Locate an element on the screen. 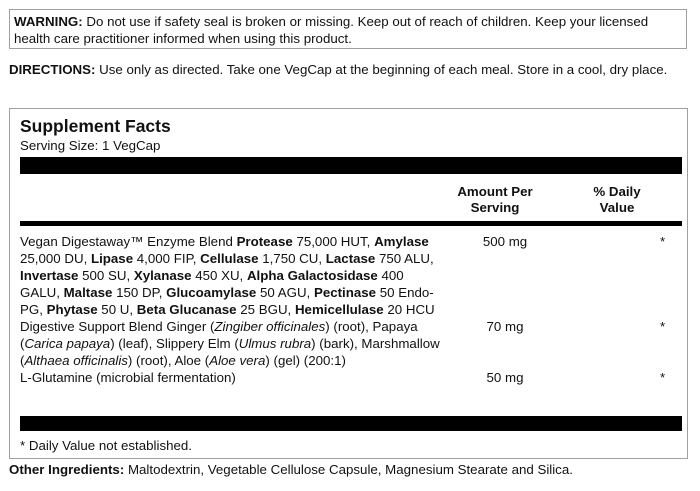 The height and width of the screenshot is (491, 700). header-divider is located at coordinates (351, 223).